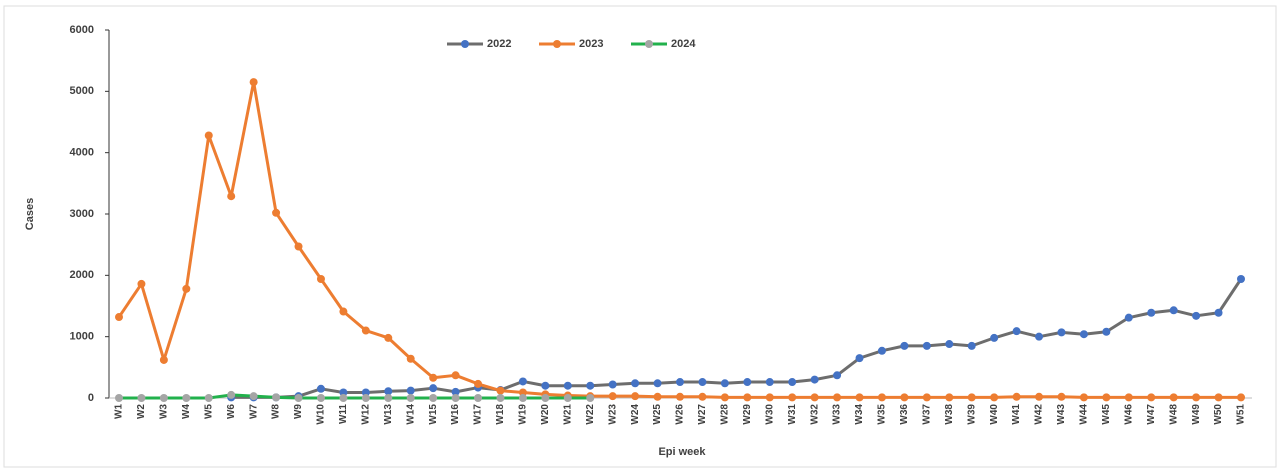 The image size is (1280, 471). What do you see at coordinates (882, 414) in the screenshot?
I see `x-tick-label: W35` at bounding box center [882, 414].